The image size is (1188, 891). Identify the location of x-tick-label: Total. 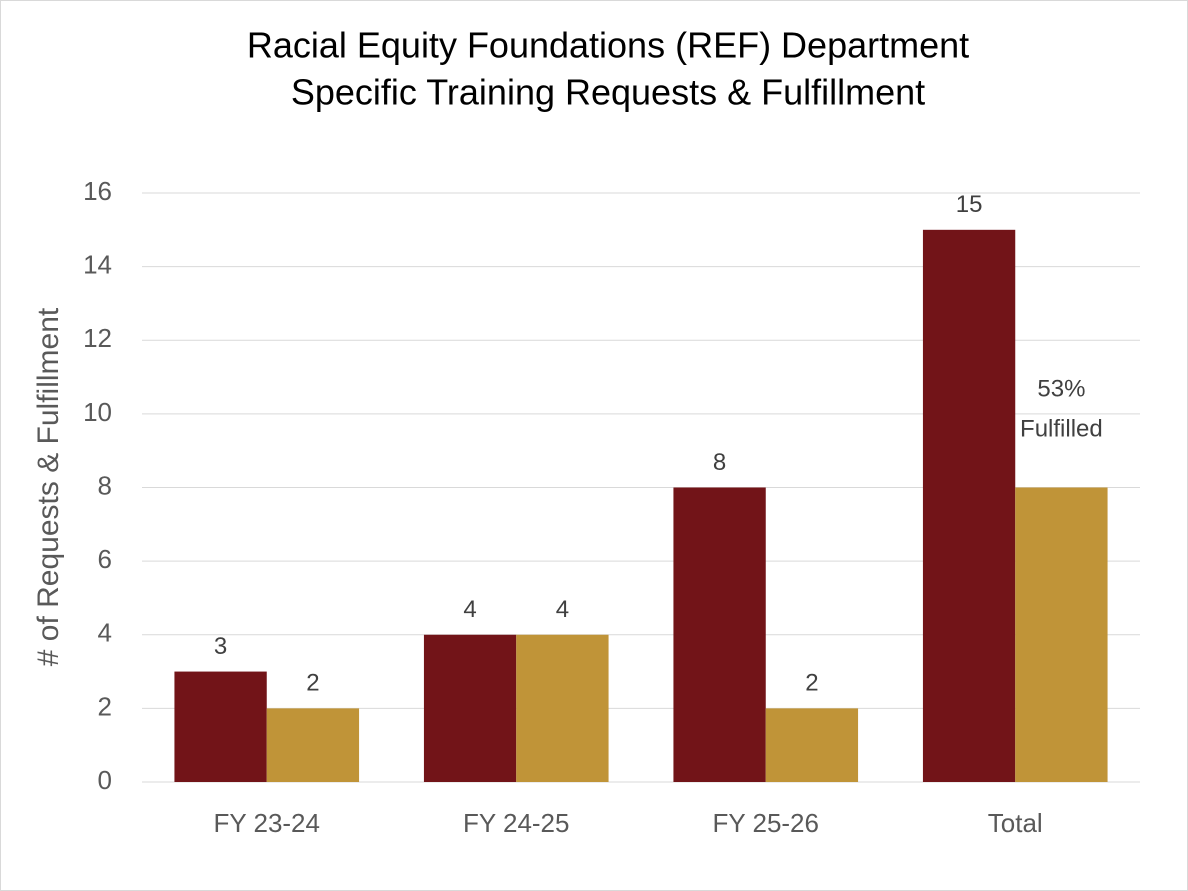
(1015, 823).